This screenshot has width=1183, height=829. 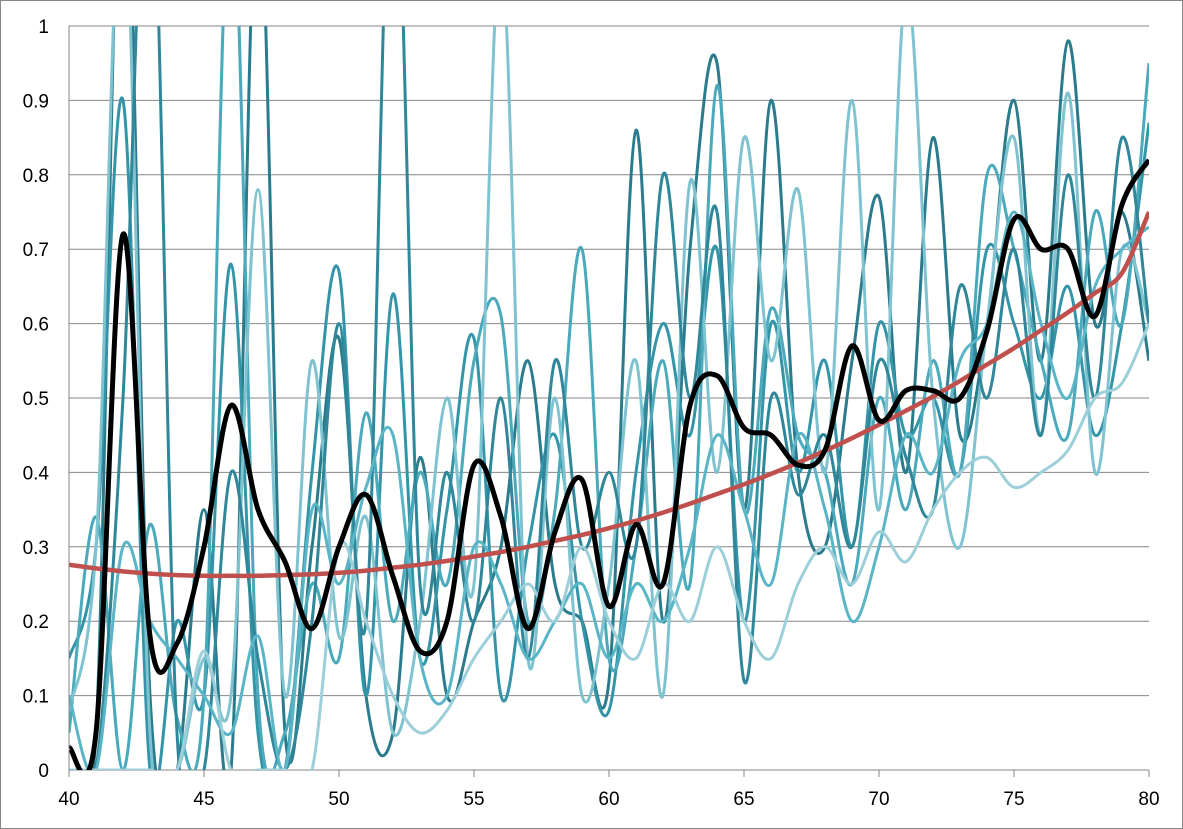 What do you see at coordinates (1013, 799) in the screenshot?
I see `x-tick-label: 75` at bounding box center [1013, 799].